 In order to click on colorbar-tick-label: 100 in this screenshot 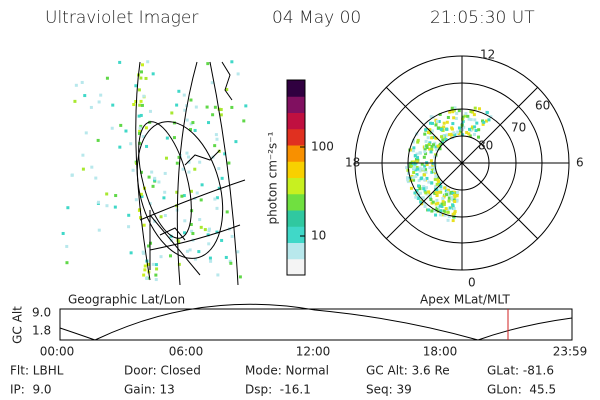, I will do `click(322, 147)`.